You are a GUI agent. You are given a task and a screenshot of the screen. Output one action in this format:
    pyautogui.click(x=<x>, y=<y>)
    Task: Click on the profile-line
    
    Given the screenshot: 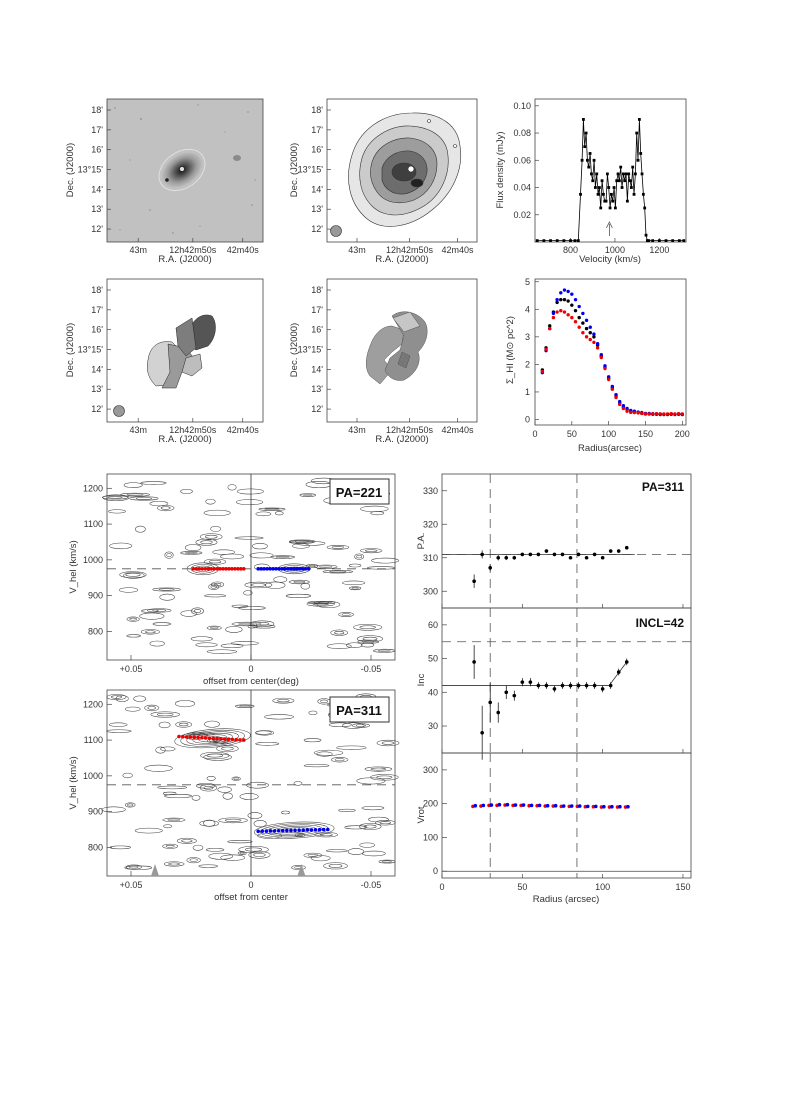 What is the action you would take?
    pyautogui.click(x=610, y=180)
    